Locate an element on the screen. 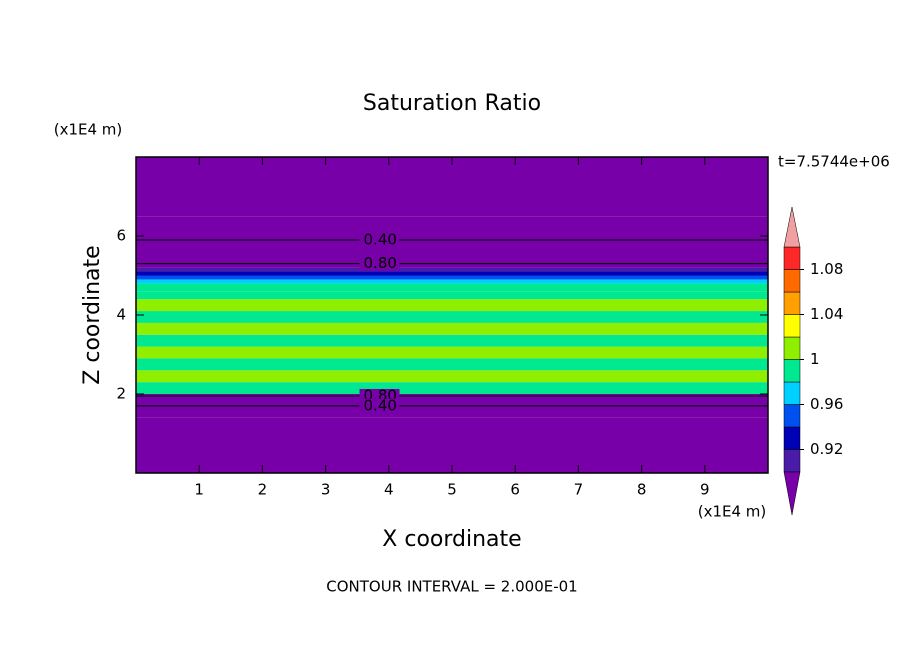 This screenshot has width=904, height=658. colorbar-under is located at coordinates (792, 493).